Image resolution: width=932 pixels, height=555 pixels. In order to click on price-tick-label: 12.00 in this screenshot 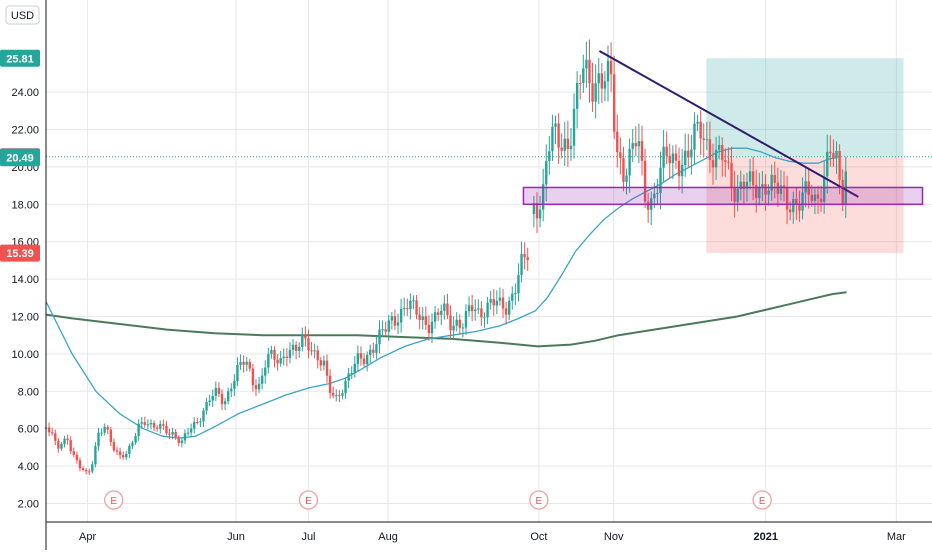, I will do `click(25, 318)`.